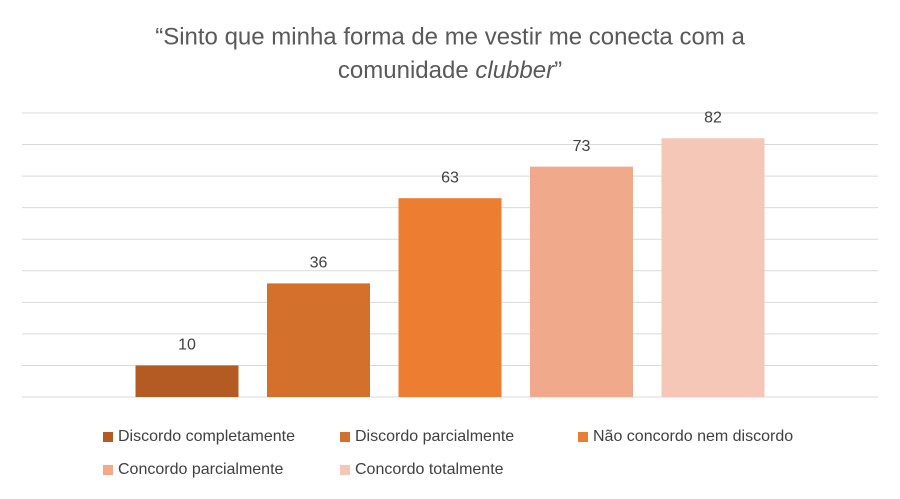  Describe the element at coordinates (429, 469) in the screenshot. I see `legend-label: Concordo totalmente` at that location.